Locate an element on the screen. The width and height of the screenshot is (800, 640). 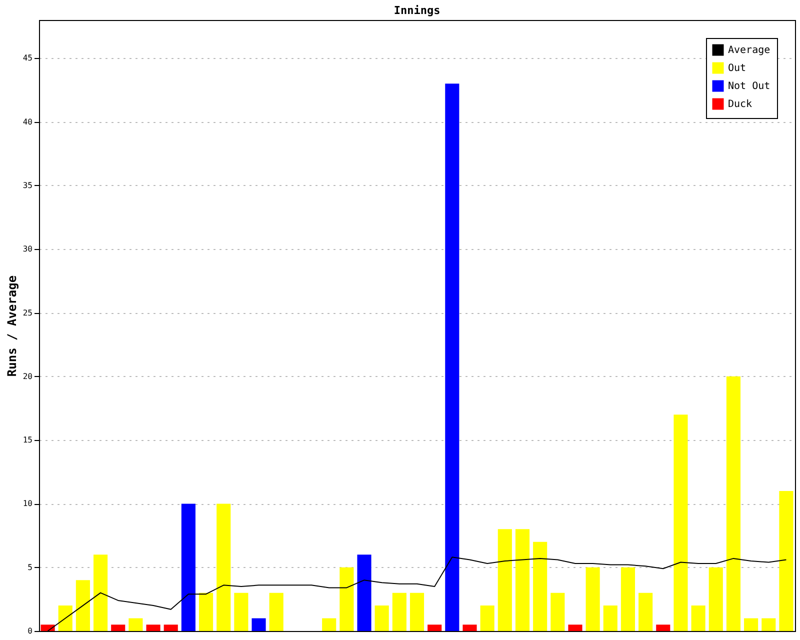
legend-label: Duck is located at coordinates (740, 104).